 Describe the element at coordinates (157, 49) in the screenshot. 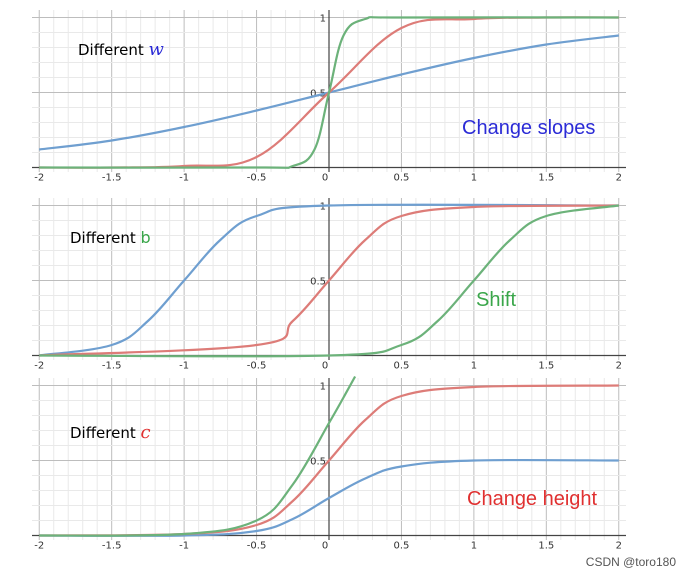

I see `panel-title-param: w` at that location.